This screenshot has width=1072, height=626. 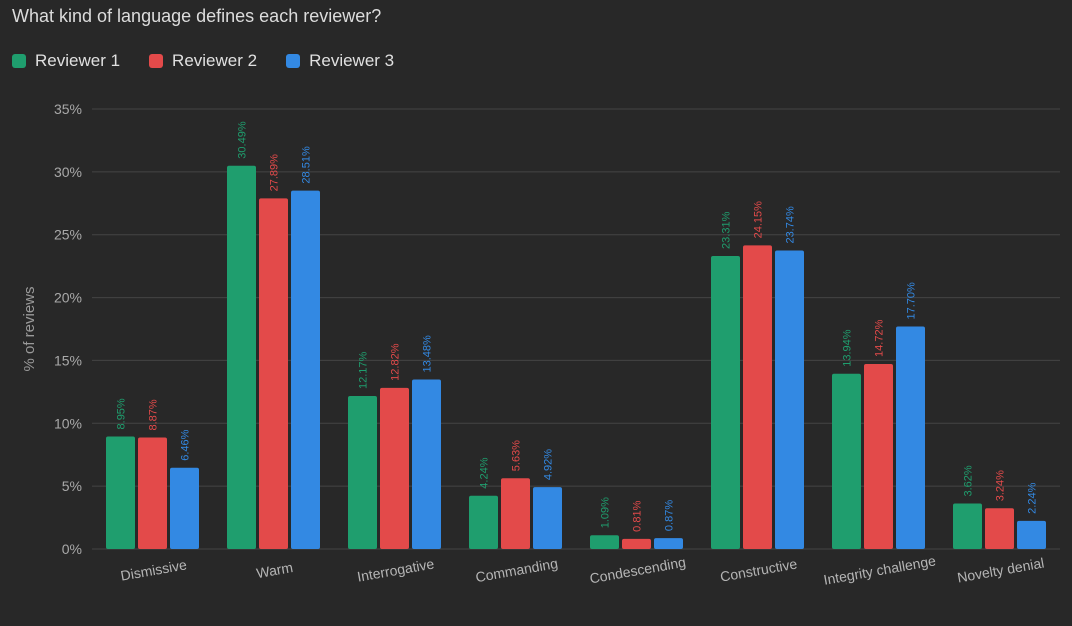 What do you see at coordinates (68, 109) in the screenshot?
I see `y-tick-label: 35%` at bounding box center [68, 109].